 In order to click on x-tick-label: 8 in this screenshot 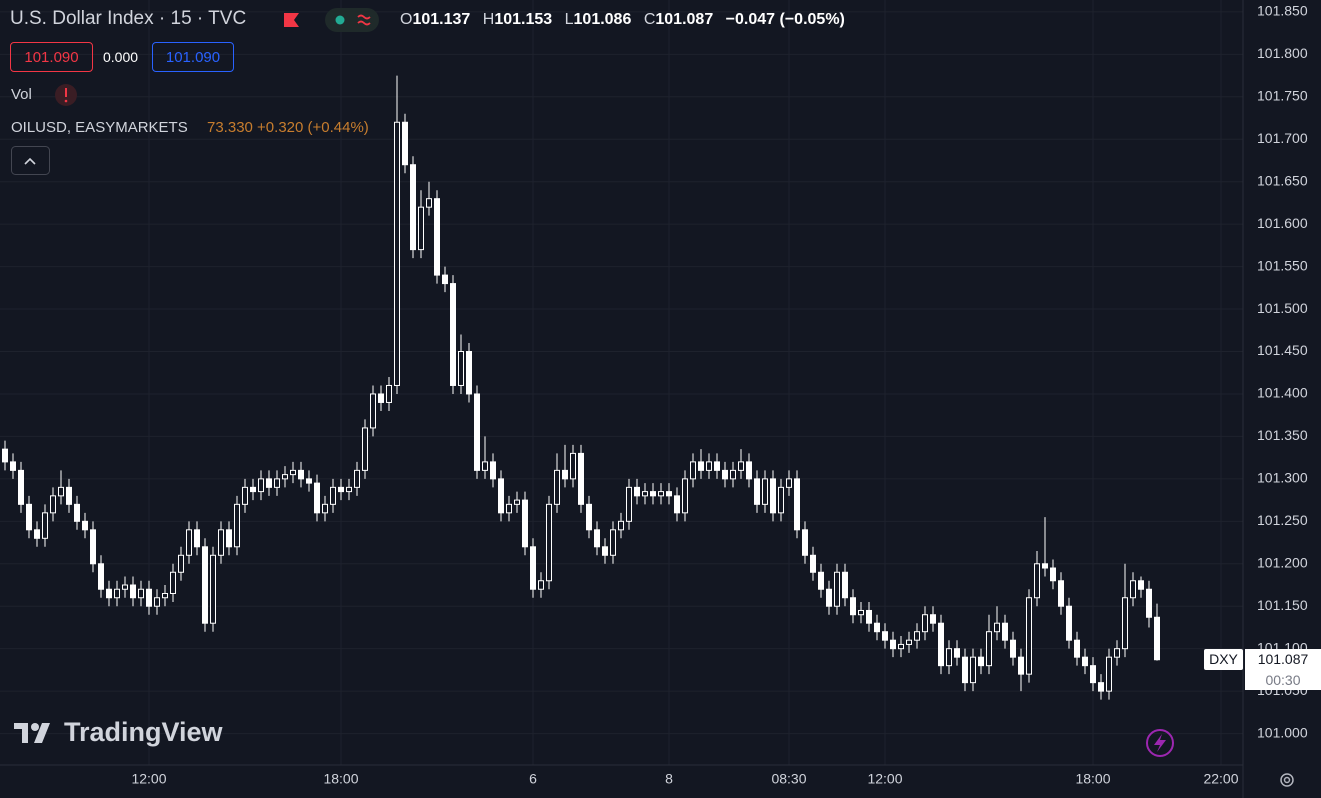, I will do `click(669, 779)`.